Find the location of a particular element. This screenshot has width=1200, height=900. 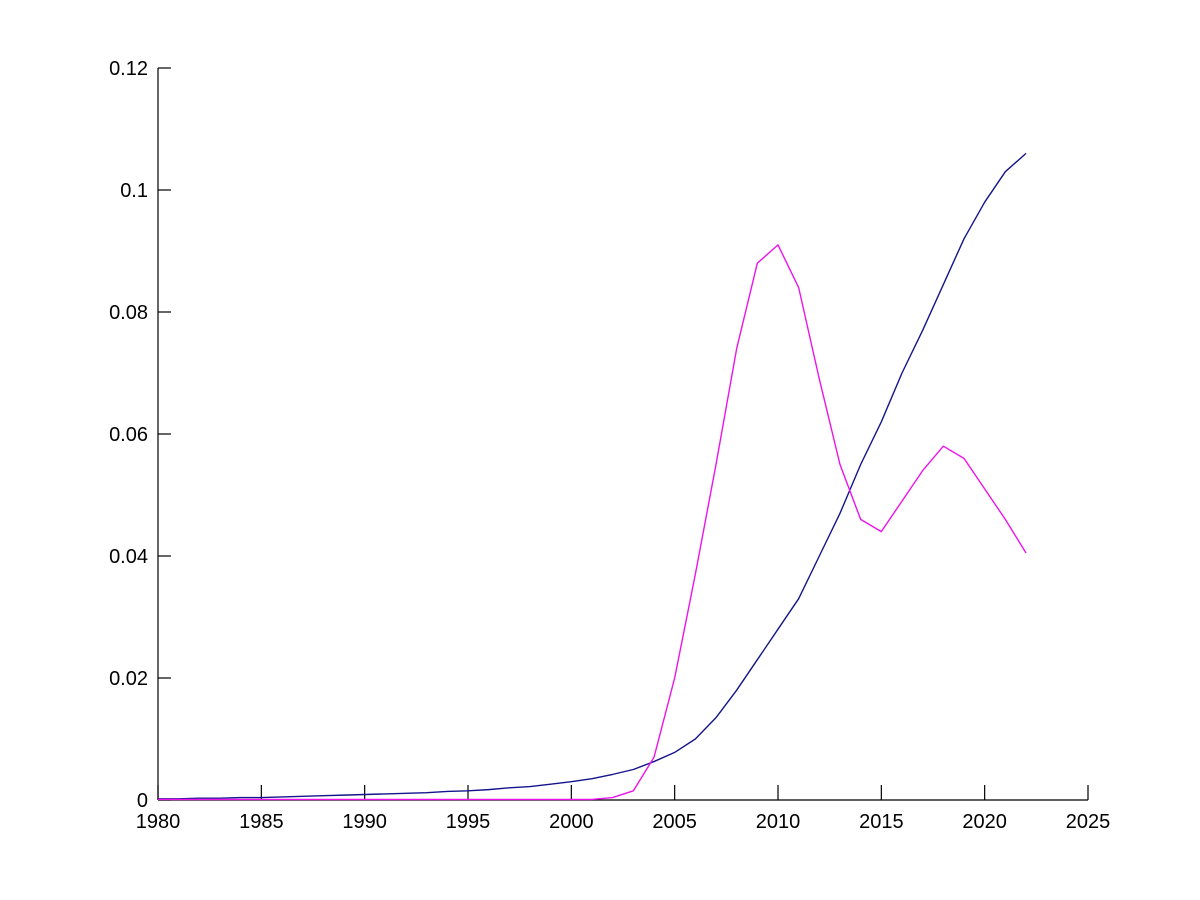

x-tick-label: 1980 is located at coordinates (158, 822).